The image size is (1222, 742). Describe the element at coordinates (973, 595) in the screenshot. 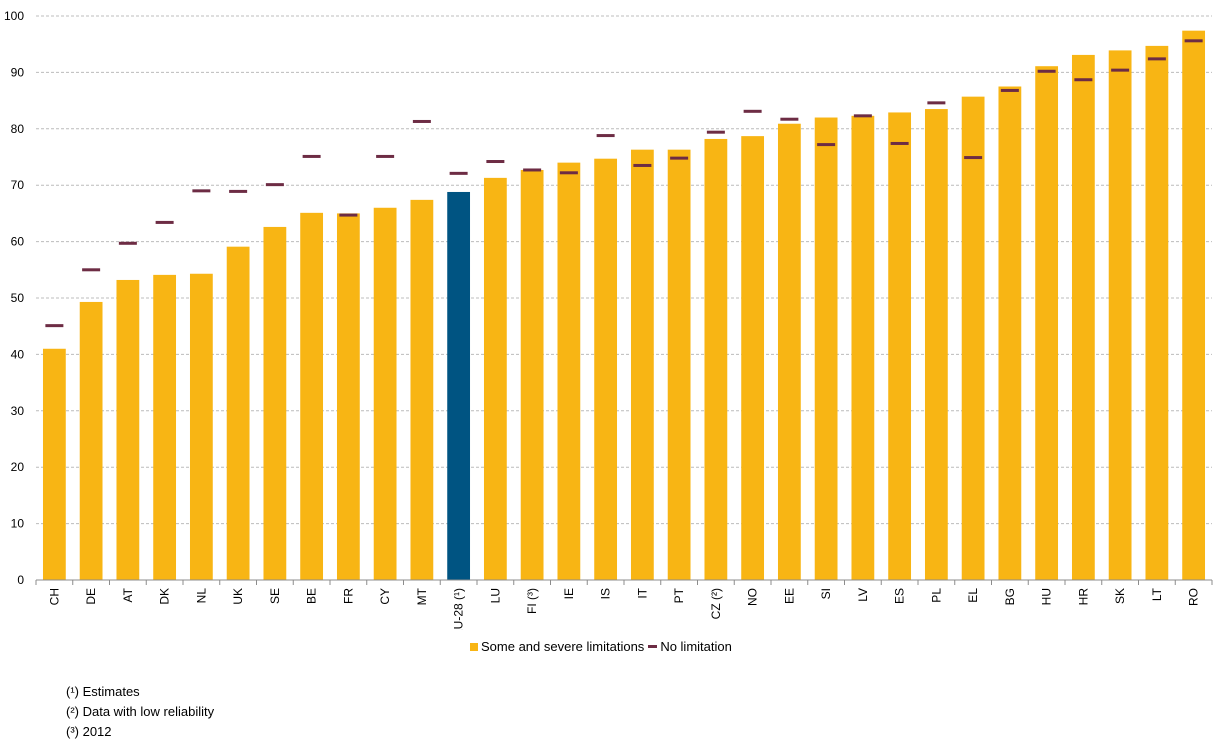

I see `x-tick-label: EL` at that location.